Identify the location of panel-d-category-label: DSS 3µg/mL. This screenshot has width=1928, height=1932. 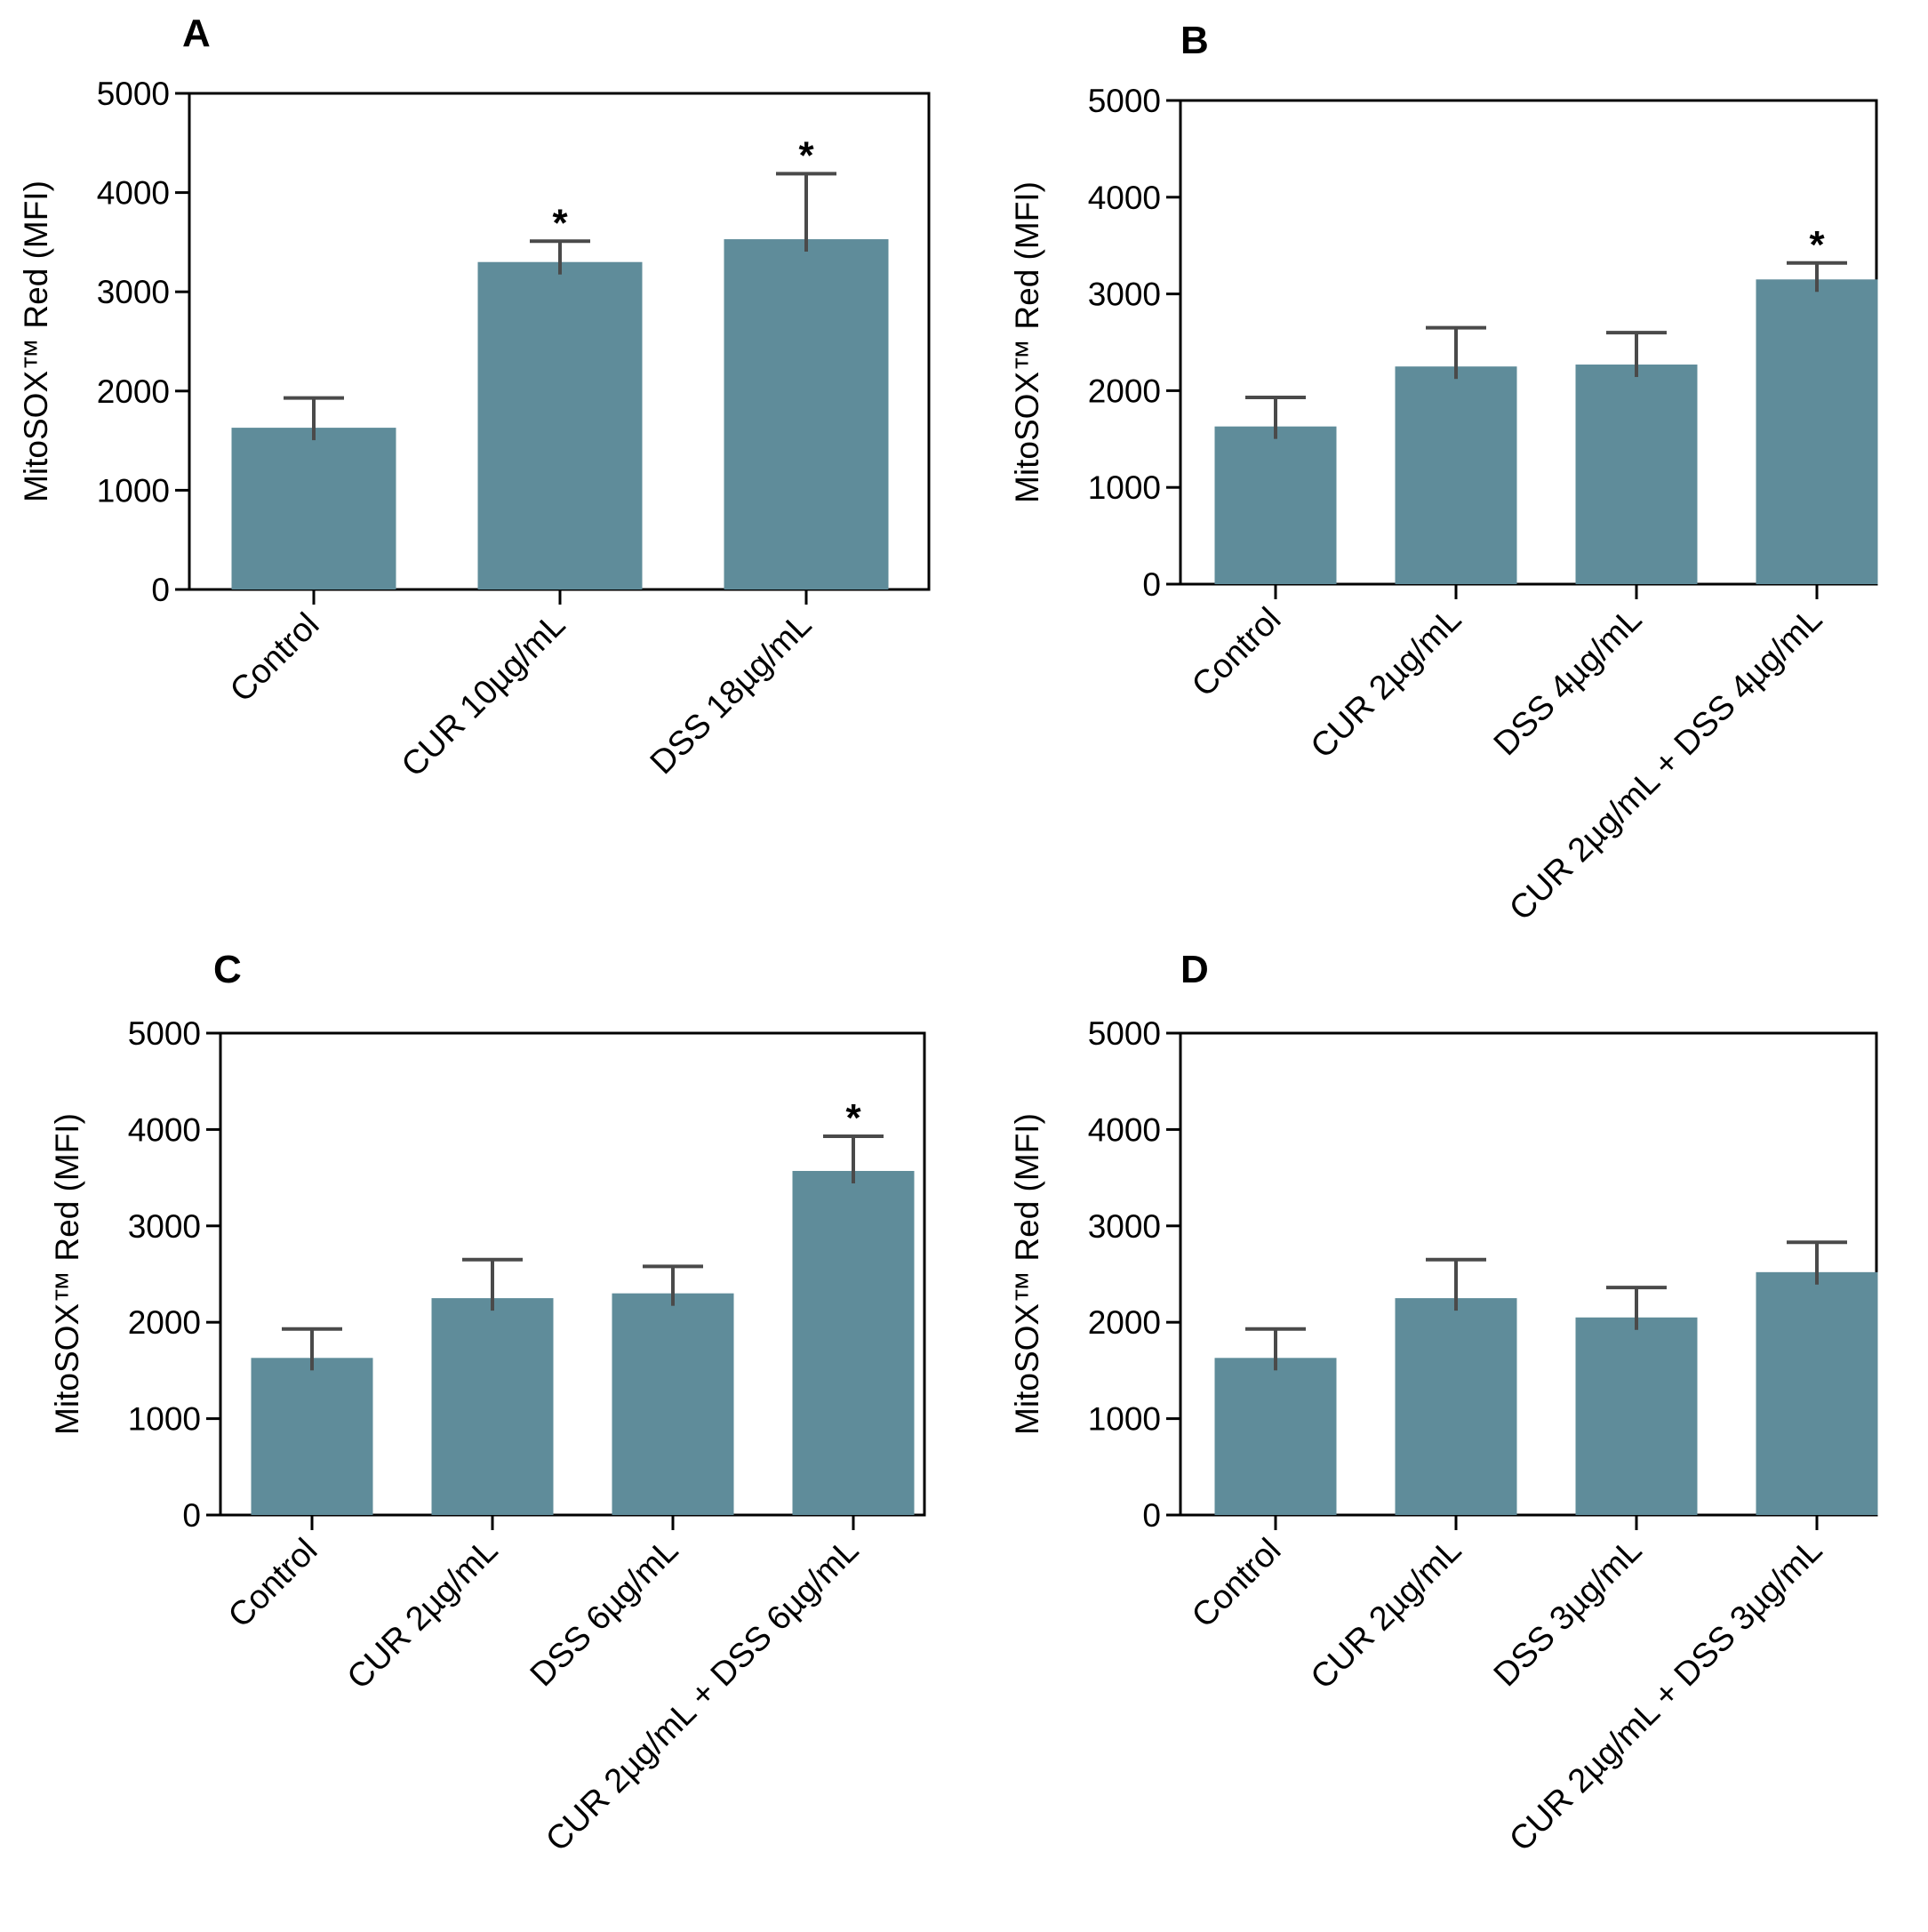
(1568, 1614).